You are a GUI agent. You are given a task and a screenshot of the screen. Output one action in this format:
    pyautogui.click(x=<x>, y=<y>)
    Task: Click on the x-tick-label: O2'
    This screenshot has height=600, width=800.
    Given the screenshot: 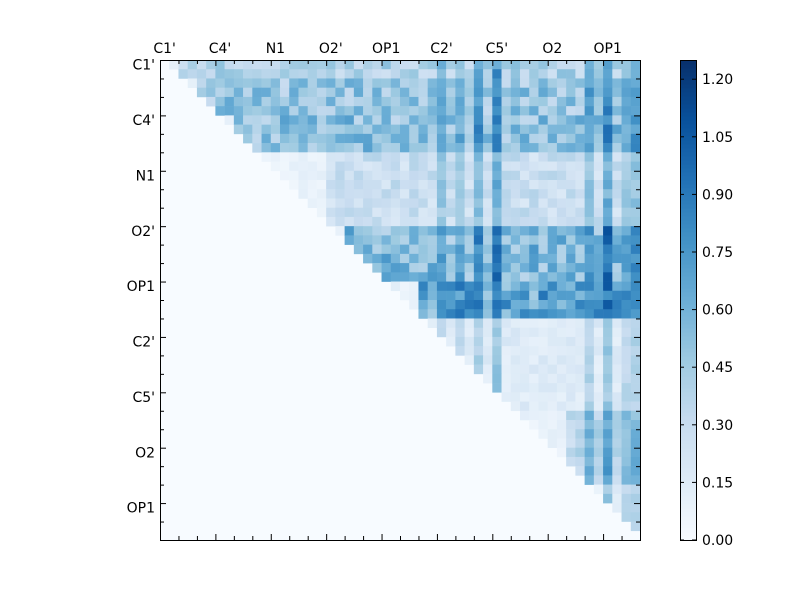 What is the action you would take?
    pyautogui.click(x=331, y=49)
    